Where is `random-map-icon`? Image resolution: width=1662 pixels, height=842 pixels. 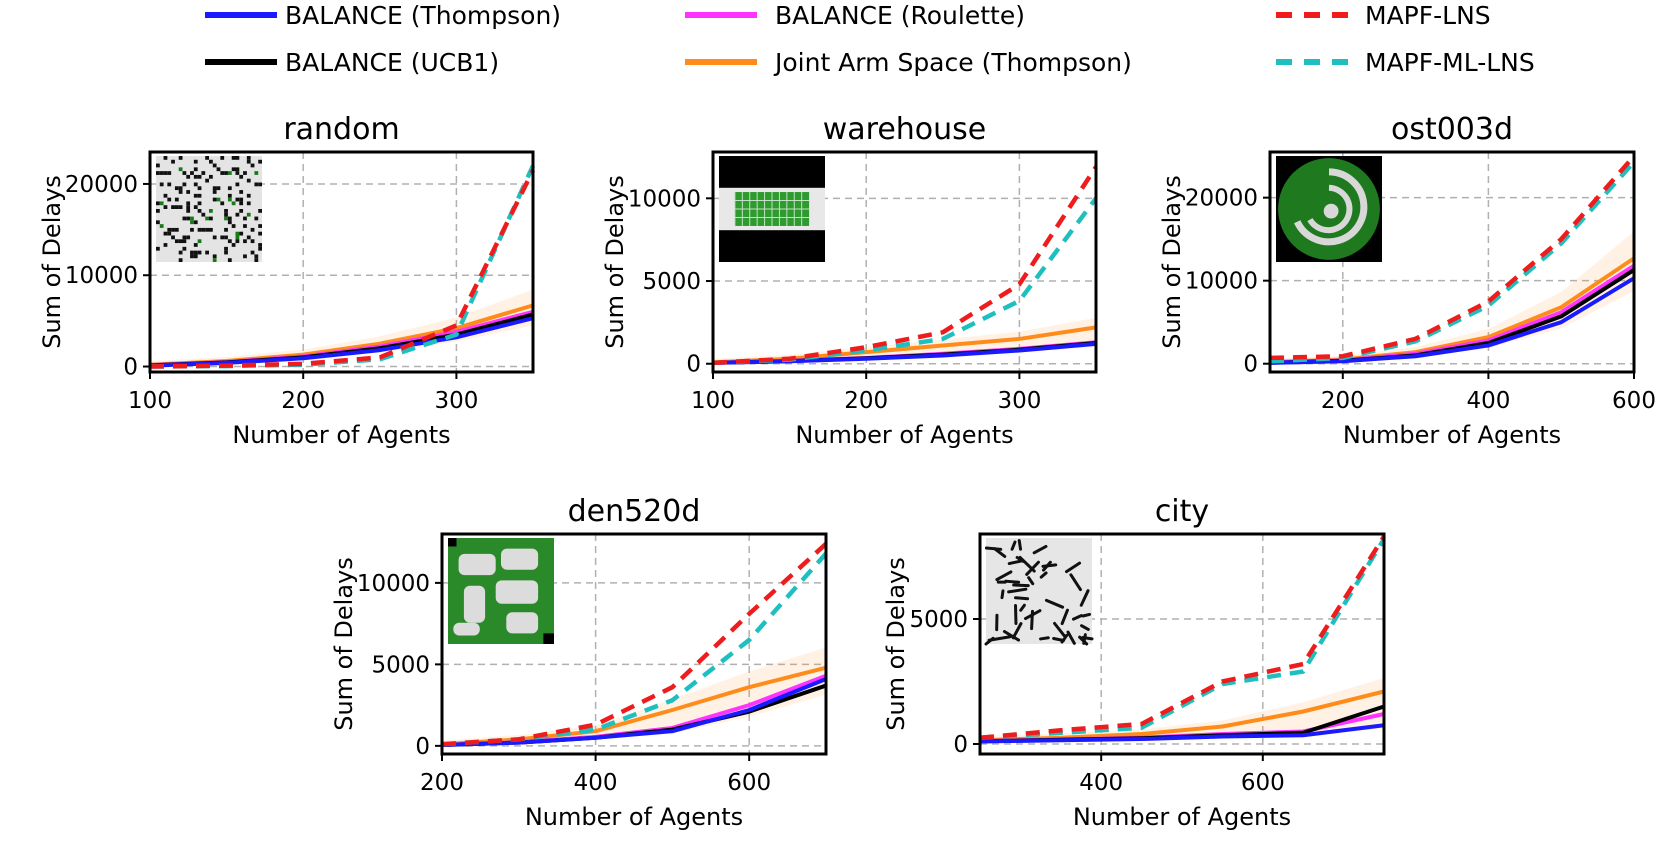 random-map-icon is located at coordinates (209, 209).